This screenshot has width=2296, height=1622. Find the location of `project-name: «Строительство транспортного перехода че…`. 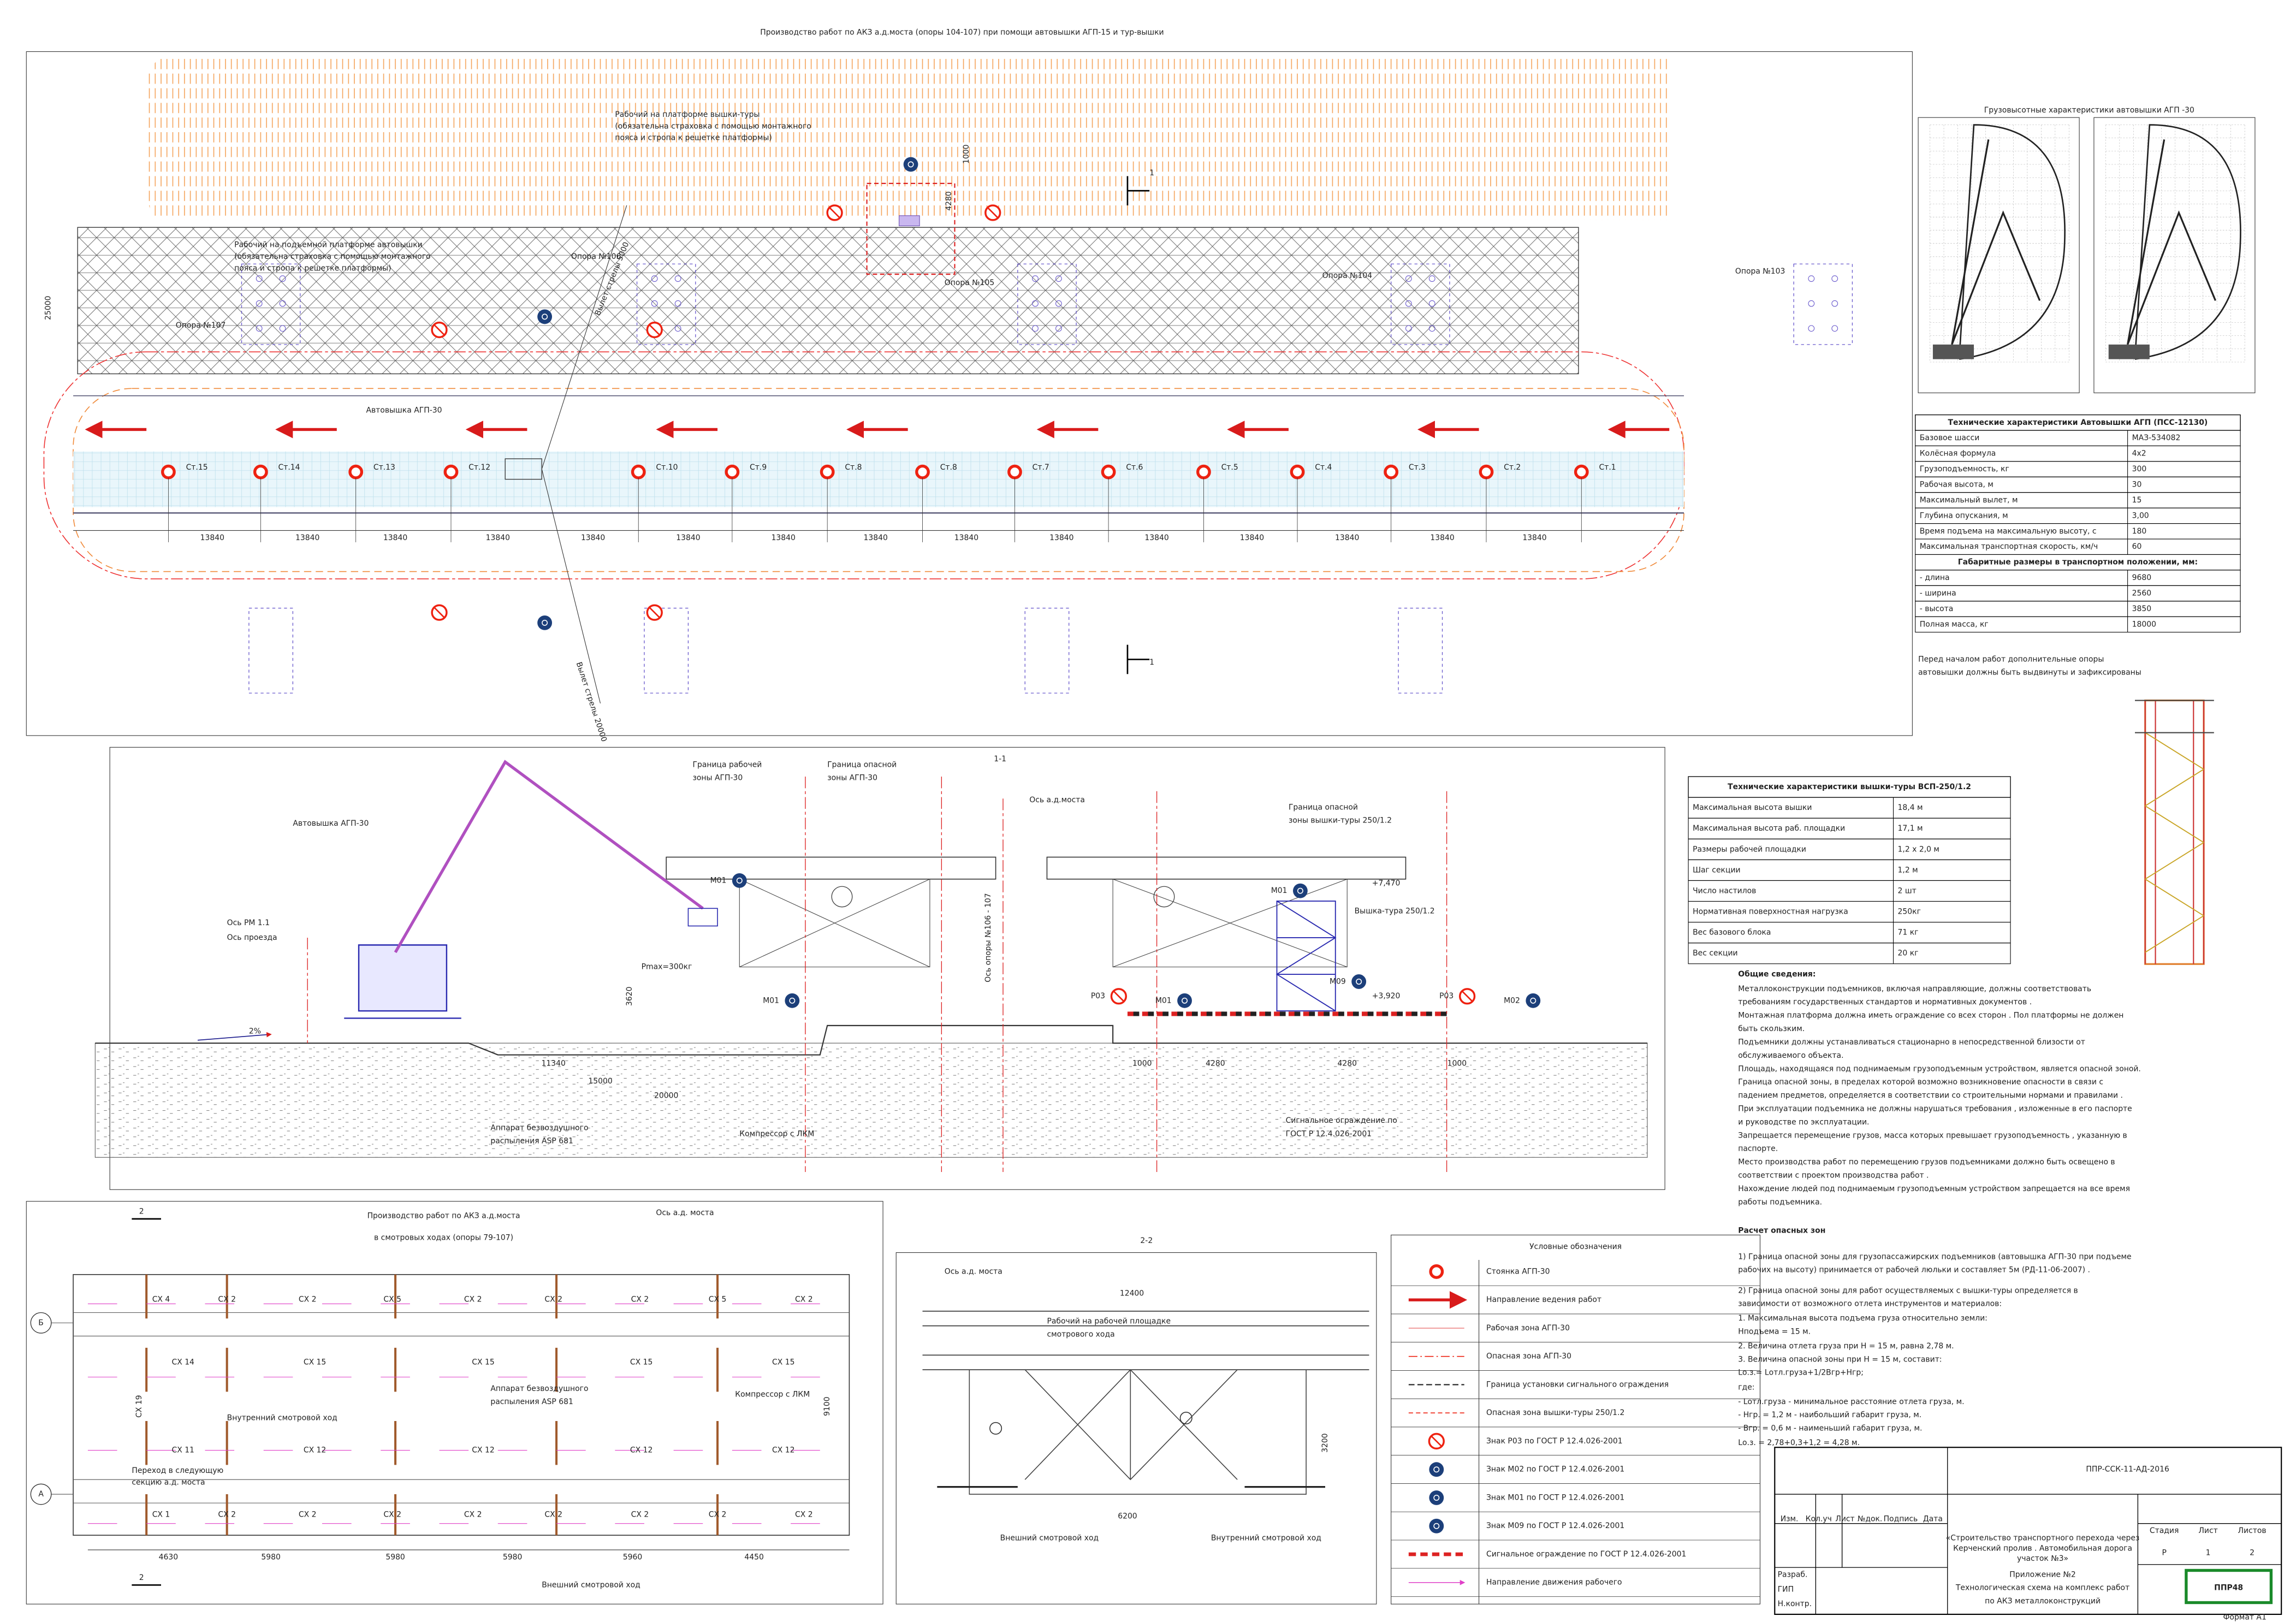

project-name: «Строительство транспортного перехода че… is located at coordinates (2043, 1538).